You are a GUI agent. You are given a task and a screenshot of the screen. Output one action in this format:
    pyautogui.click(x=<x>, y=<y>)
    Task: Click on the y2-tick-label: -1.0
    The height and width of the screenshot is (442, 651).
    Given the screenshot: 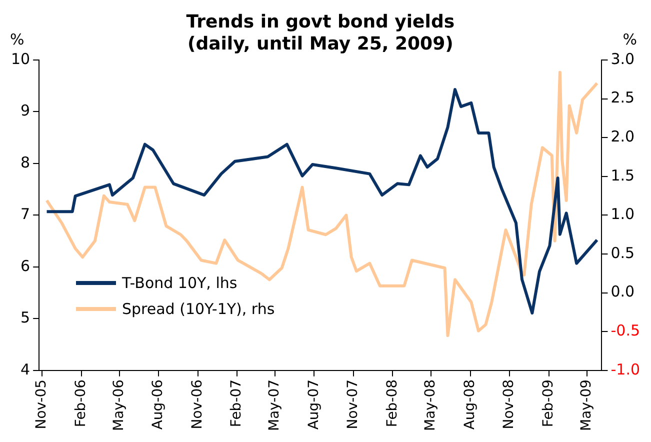 What is the action you would take?
    pyautogui.click(x=625, y=369)
    